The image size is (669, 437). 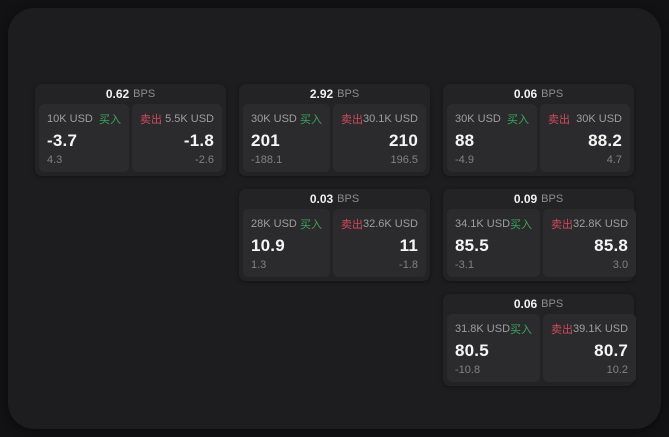 What do you see at coordinates (464, 160) in the screenshot?
I see `buy-delta: -4.9` at bounding box center [464, 160].